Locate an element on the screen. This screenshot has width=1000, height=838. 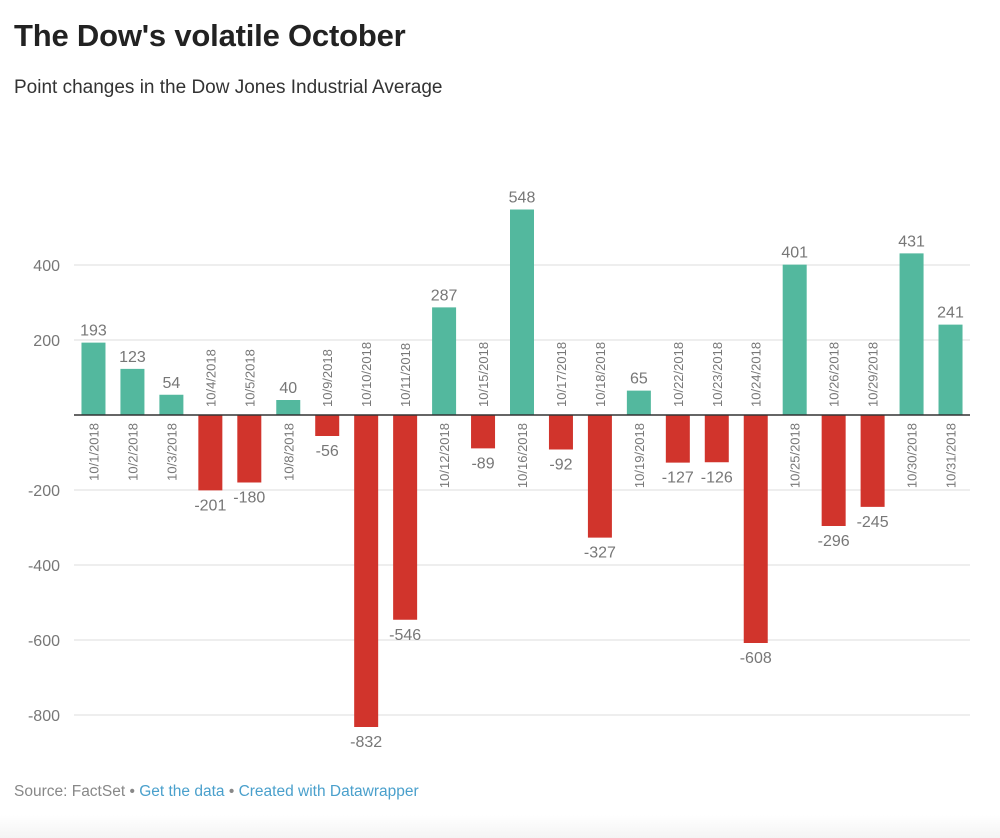
x-category-label: 10/25/2018 is located at coordinates (795, 455).